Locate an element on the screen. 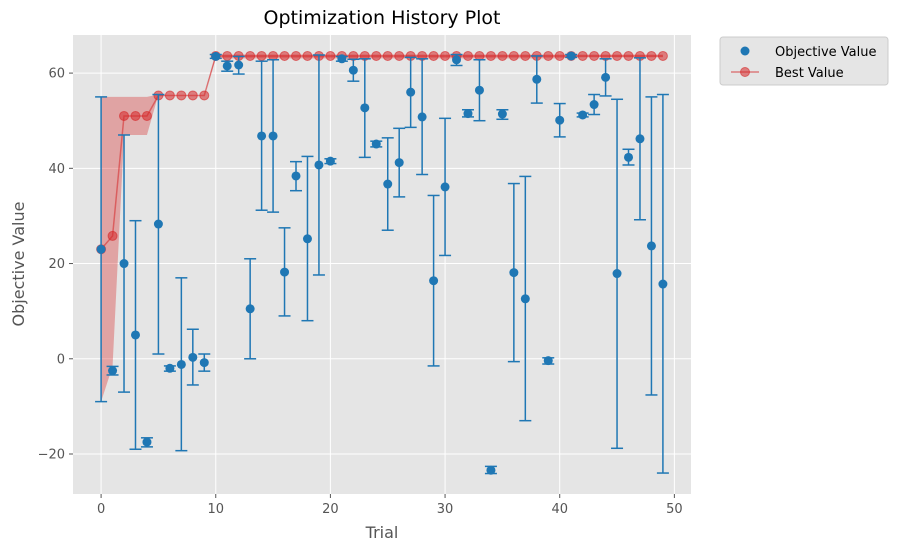 This screenshot has height=552, width=898. legend-box is located at coordinates (804, 61).